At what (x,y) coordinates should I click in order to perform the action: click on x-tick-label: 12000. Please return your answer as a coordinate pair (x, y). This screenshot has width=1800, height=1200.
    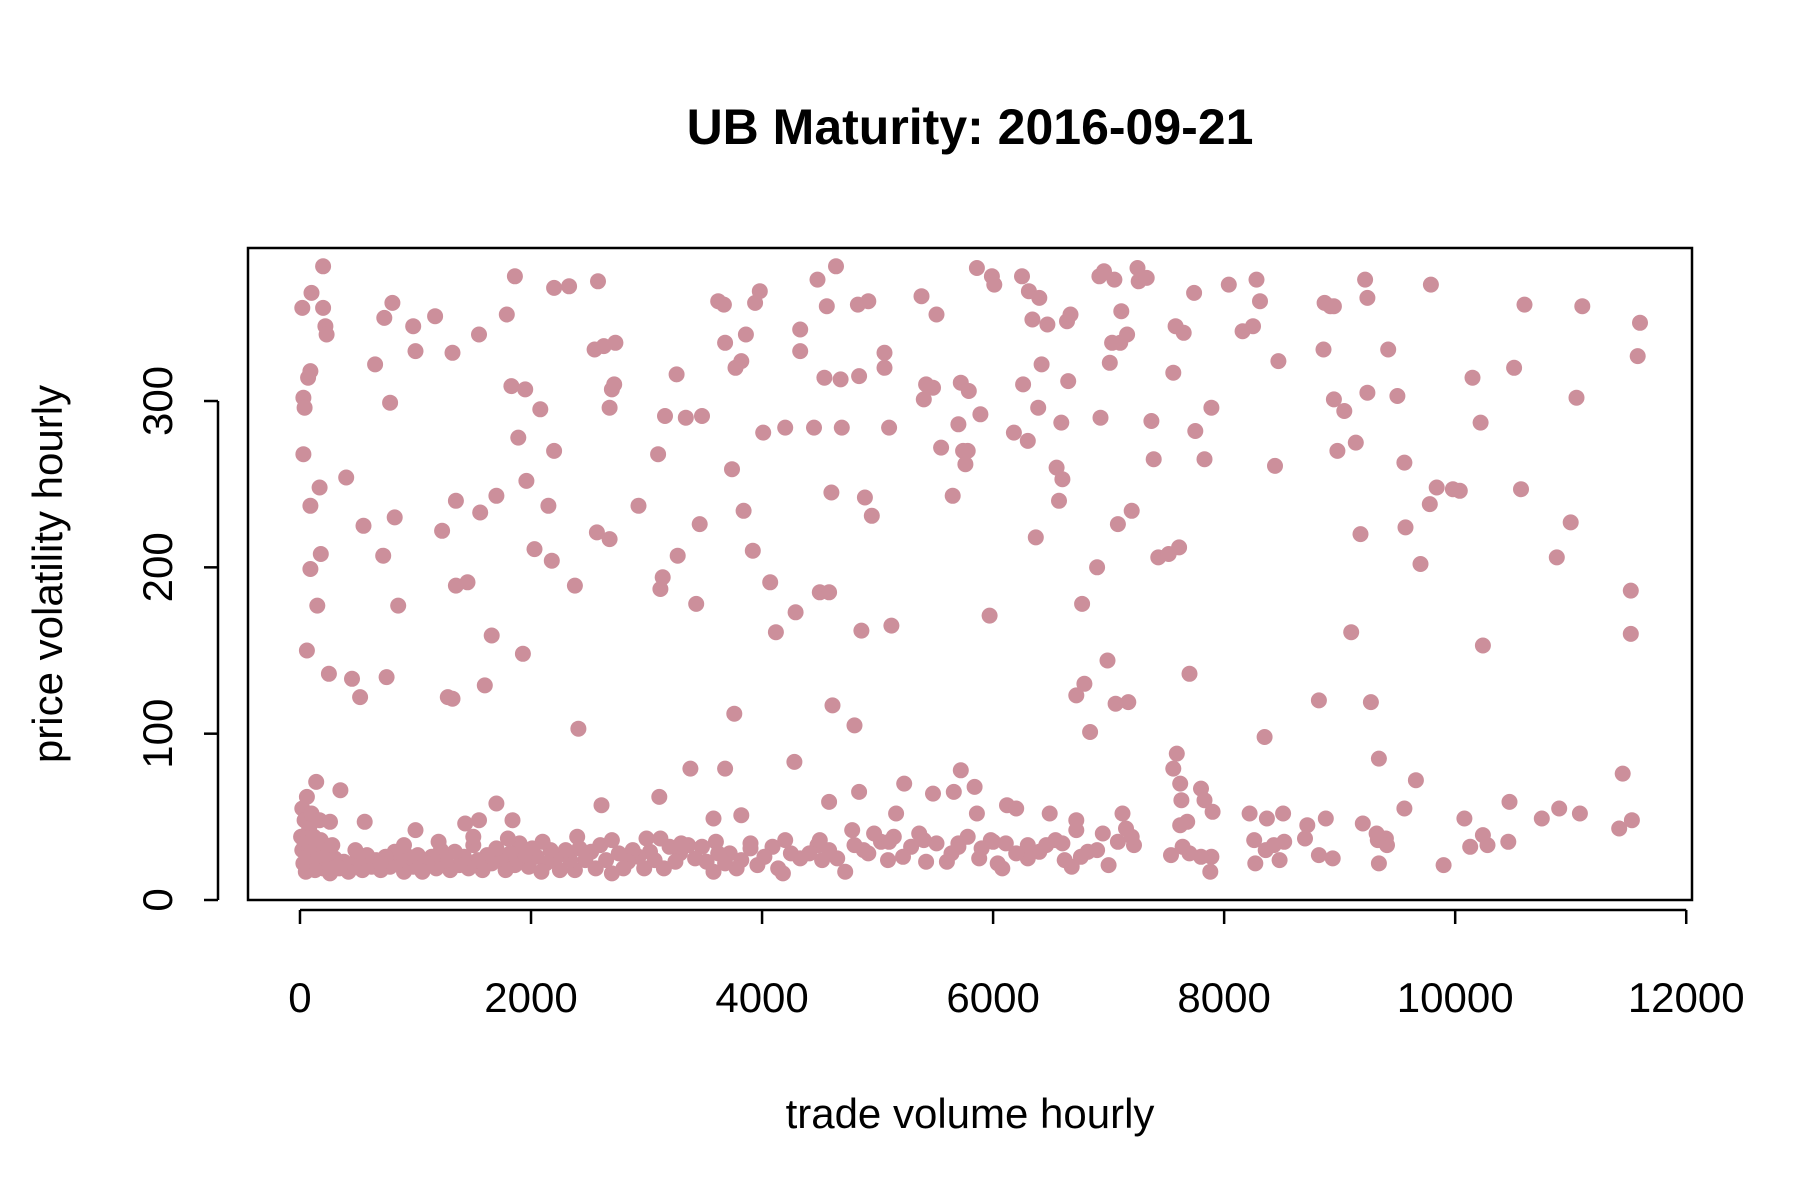
    Looking at the image, I should click on (1686, 997).